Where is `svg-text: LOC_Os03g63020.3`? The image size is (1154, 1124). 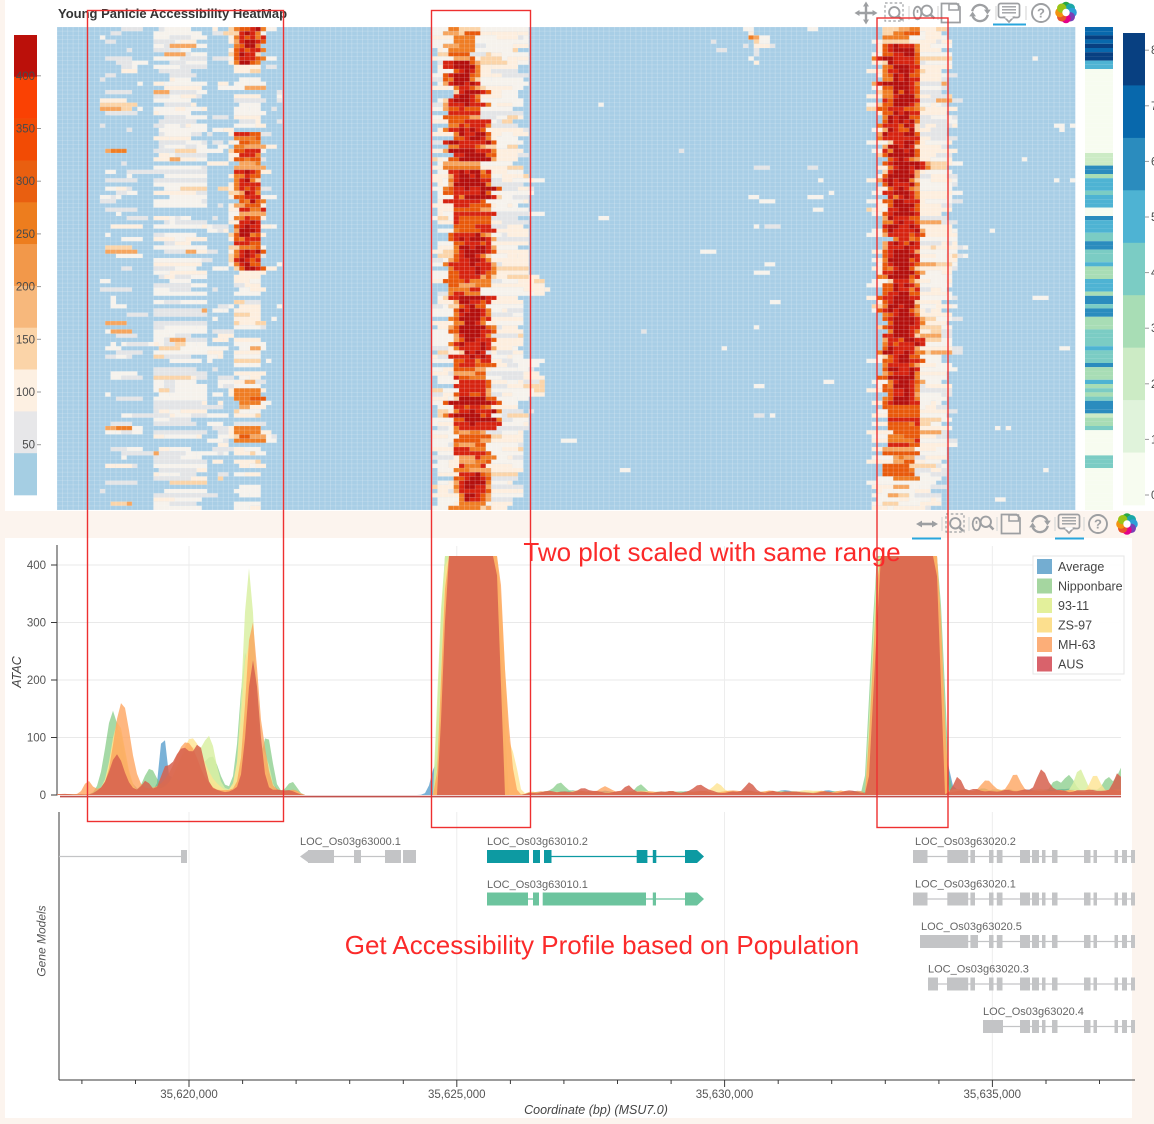 svg-text: LOC_Os03g63020.3 is located at coordinates (978, 970).